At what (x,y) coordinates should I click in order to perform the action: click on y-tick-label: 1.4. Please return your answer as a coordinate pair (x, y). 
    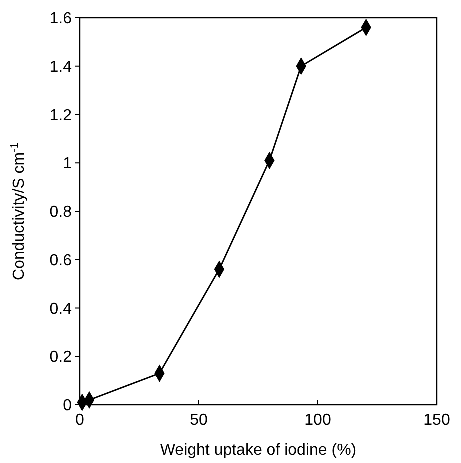
    Looking at the image, I should click on (61, 67).